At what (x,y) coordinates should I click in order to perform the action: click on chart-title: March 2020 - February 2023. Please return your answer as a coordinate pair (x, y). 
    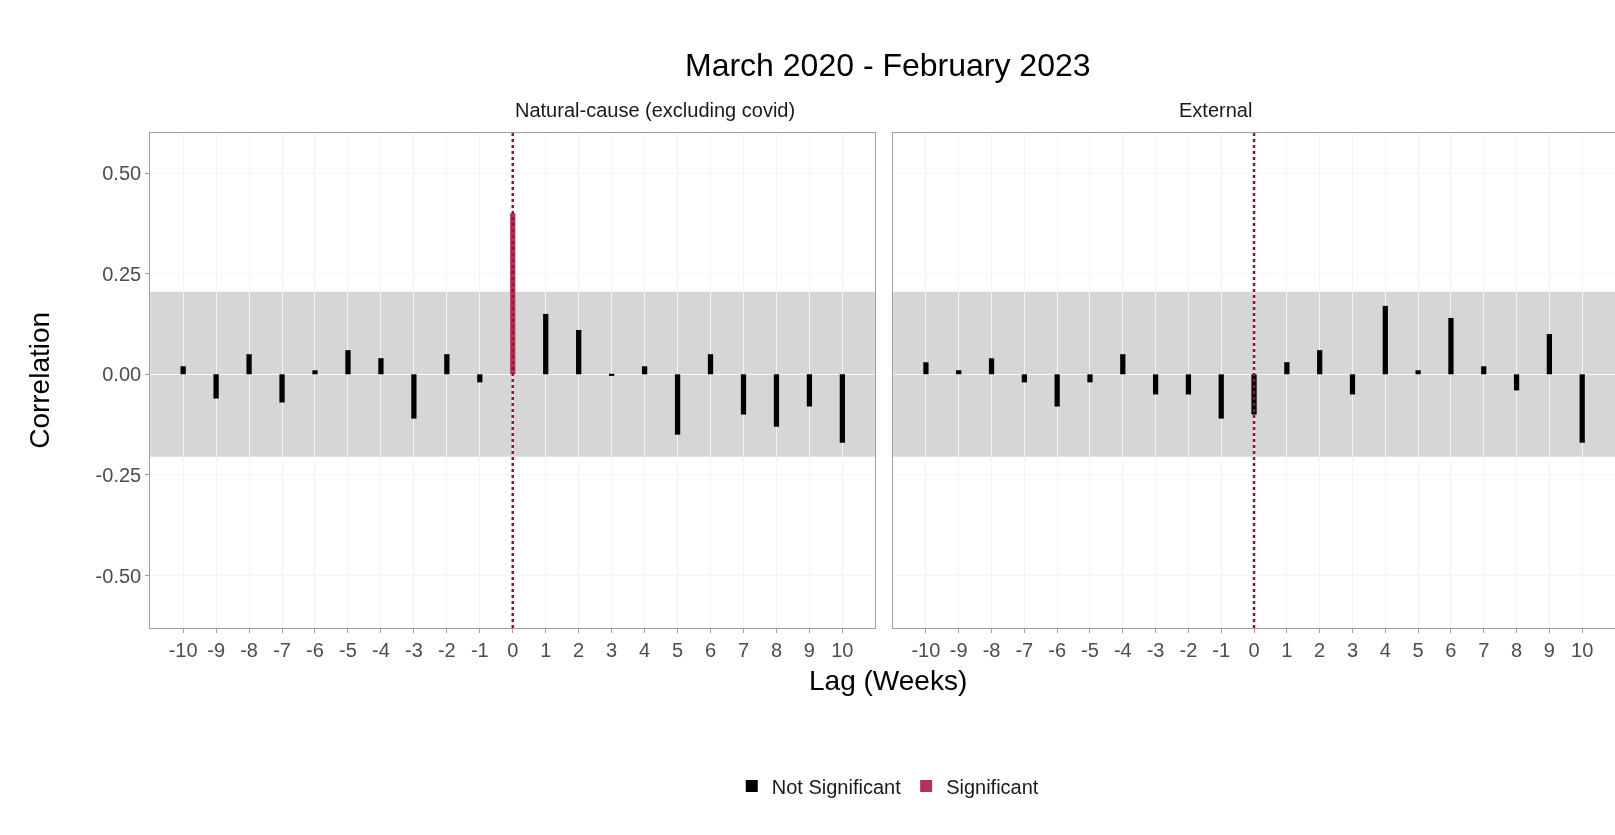
    Looking at the image, I should click on (888, 65).